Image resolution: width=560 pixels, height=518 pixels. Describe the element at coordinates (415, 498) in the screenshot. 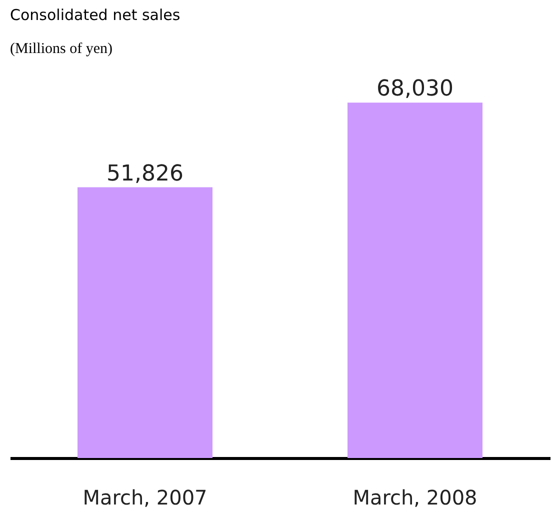

I see `x-tick-label: March, 2008` at that location.